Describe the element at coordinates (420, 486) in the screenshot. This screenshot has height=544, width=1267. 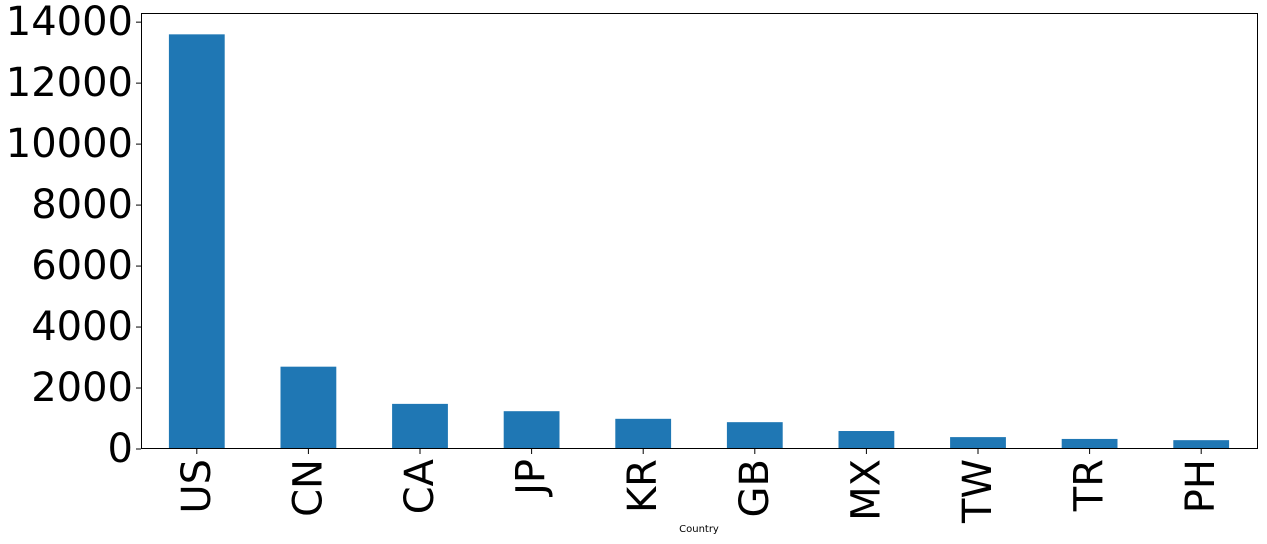
I see `x-tick-label-ca: CA` at that location.